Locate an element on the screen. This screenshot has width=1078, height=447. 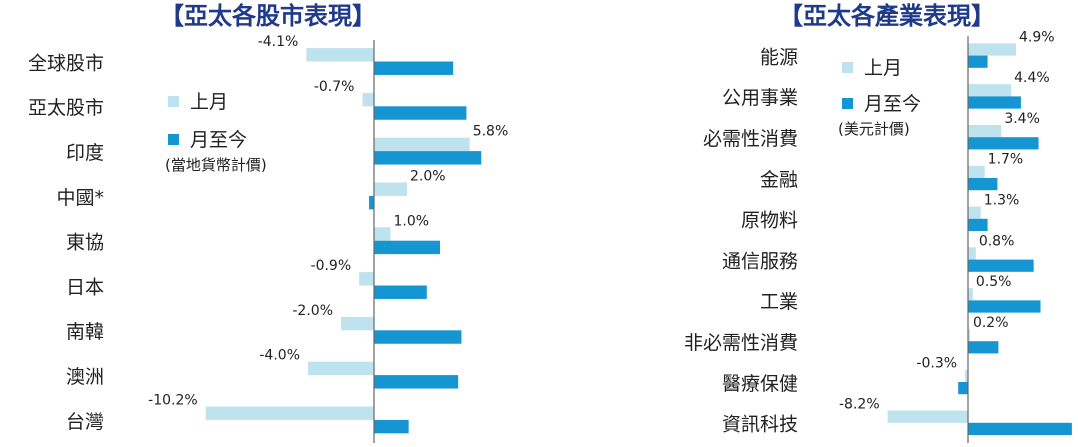
data-label: 1.0% is located at coordinates (412, 221).